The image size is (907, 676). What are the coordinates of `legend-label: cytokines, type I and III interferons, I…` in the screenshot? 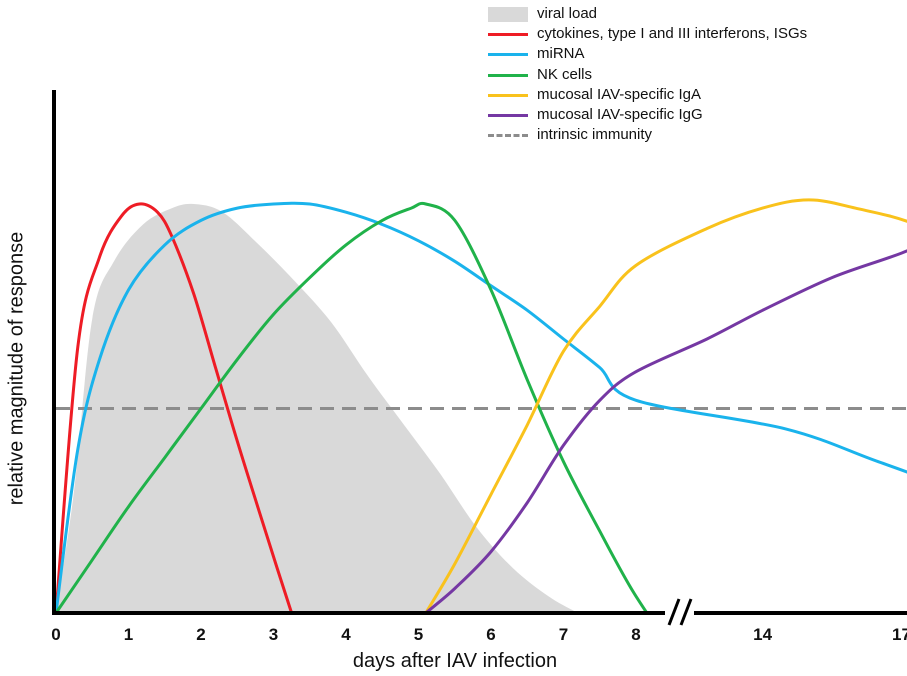 It's located at (672, 34).